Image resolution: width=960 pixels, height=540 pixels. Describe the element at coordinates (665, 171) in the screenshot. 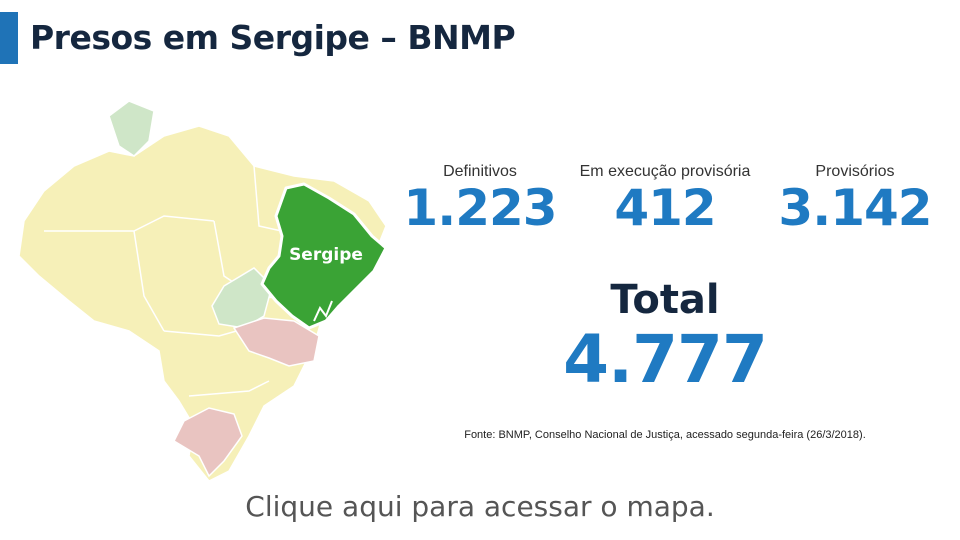

I see `stat-execucao-label: Em execução provisória` at that location.